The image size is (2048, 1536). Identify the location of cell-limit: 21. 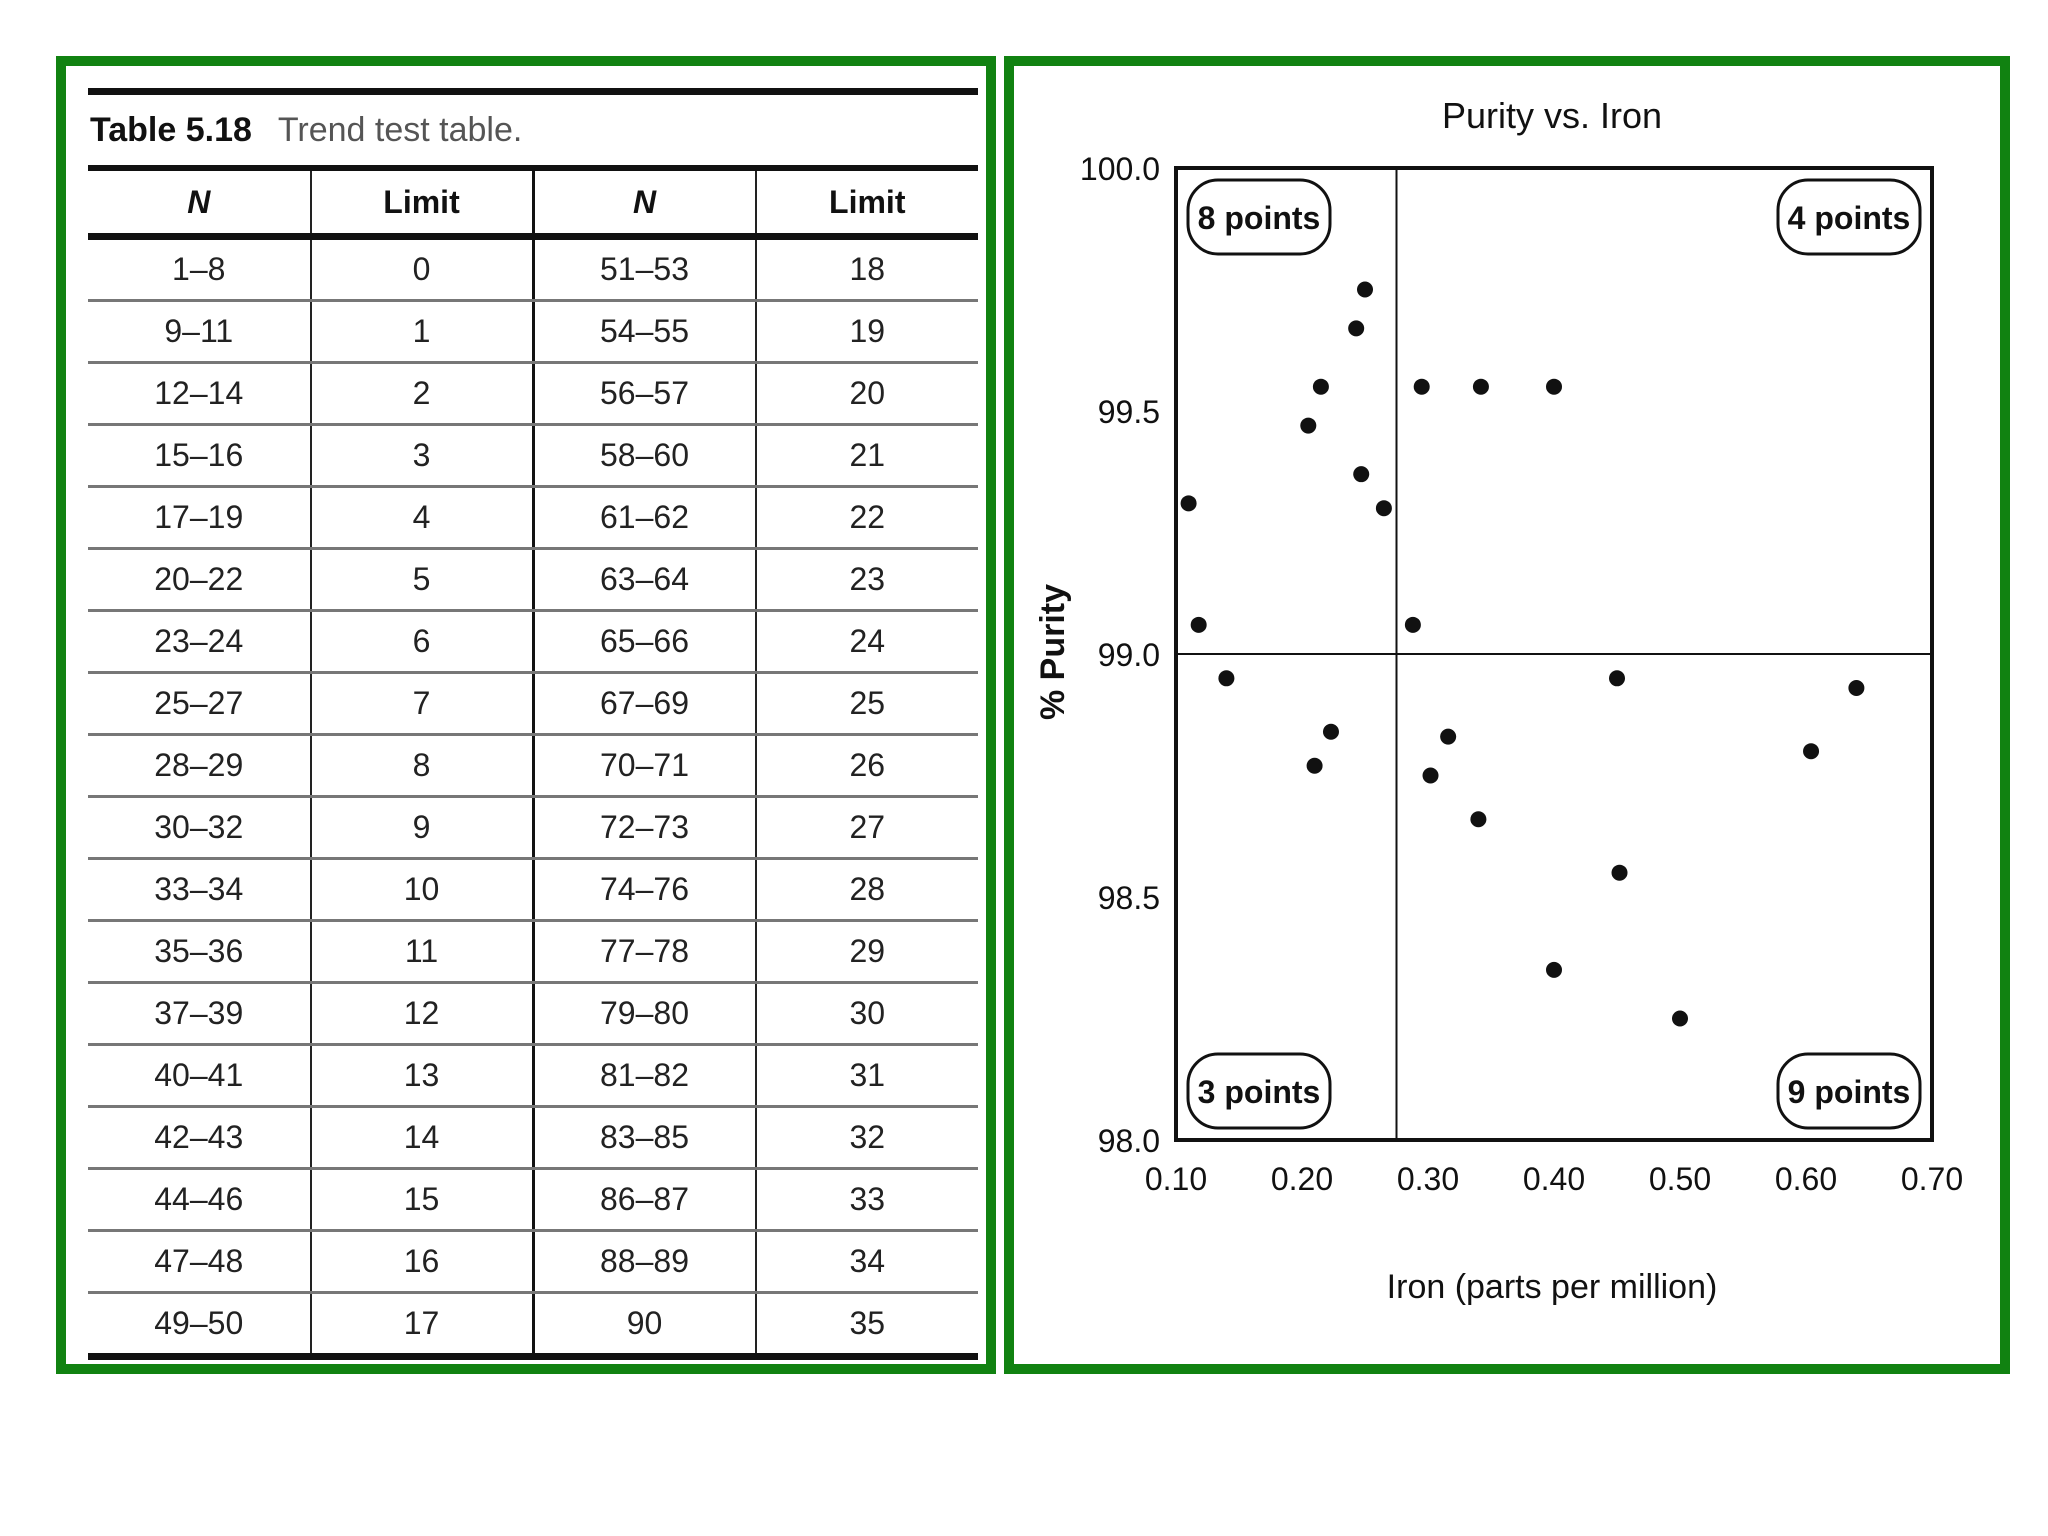
(866, 456).